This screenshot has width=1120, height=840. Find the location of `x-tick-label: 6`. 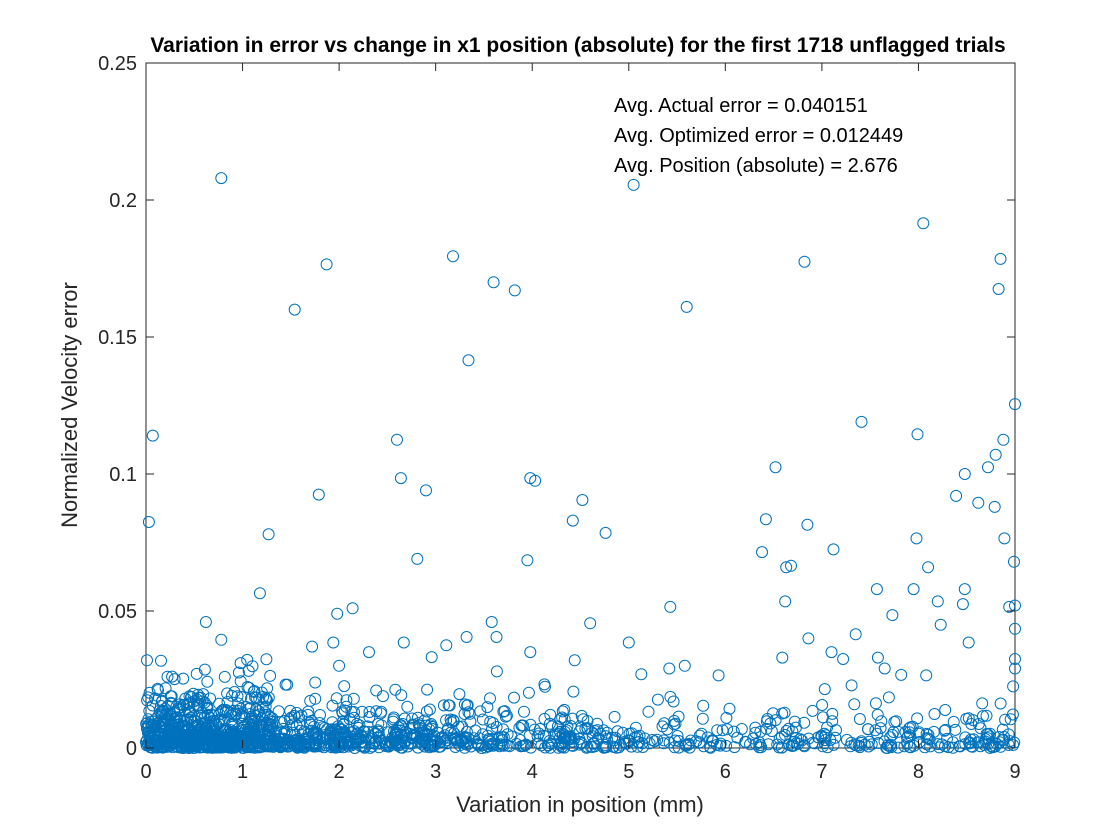

x-tick-label: 6 is located at coordinates (725, 772).